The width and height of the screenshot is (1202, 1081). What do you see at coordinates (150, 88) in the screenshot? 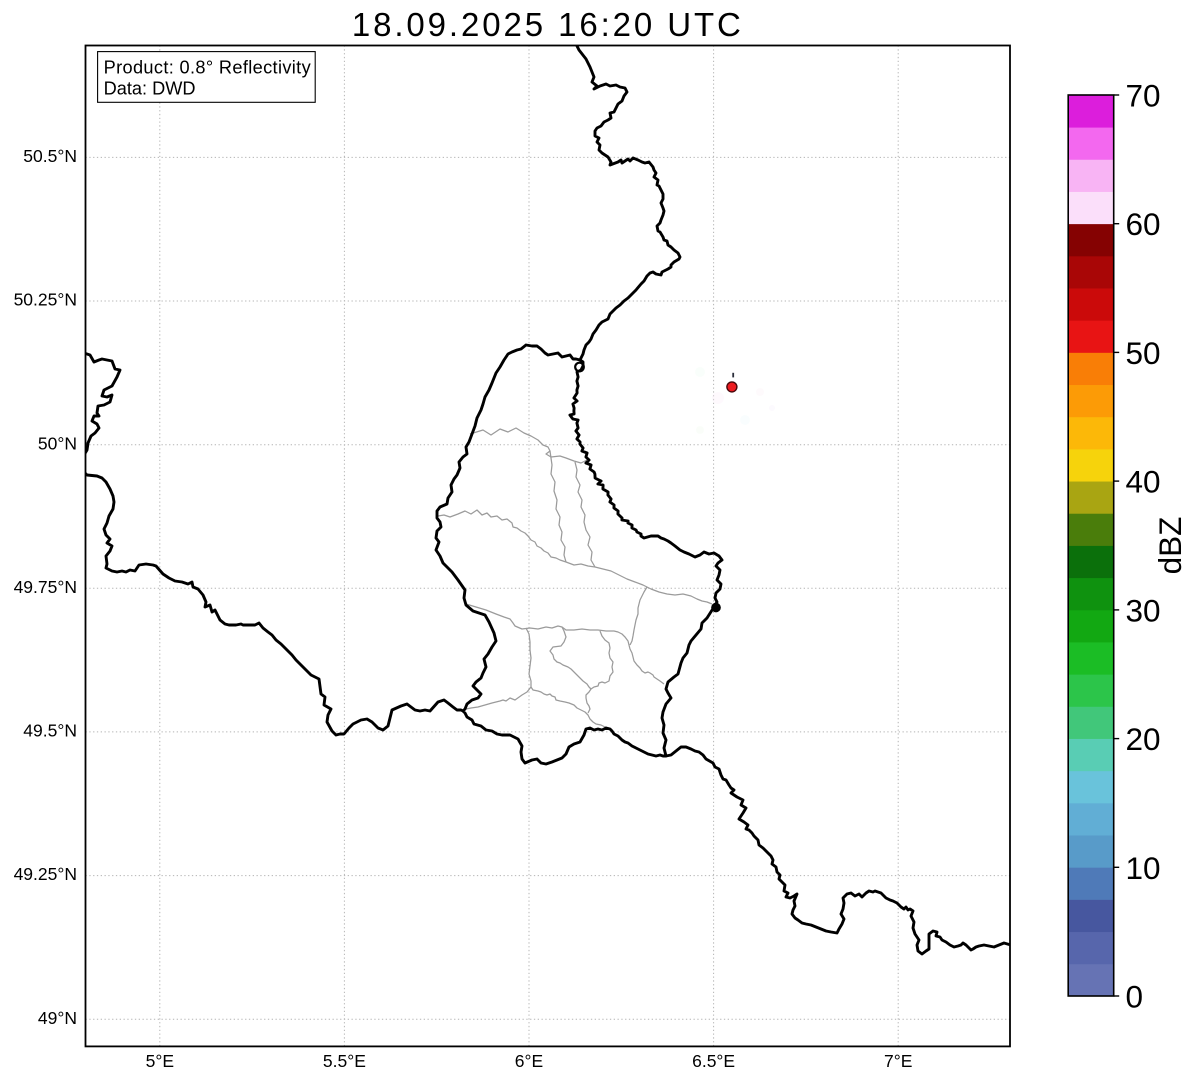
I see `svg-text: Data: DWD` at bounding box center [150, 88].